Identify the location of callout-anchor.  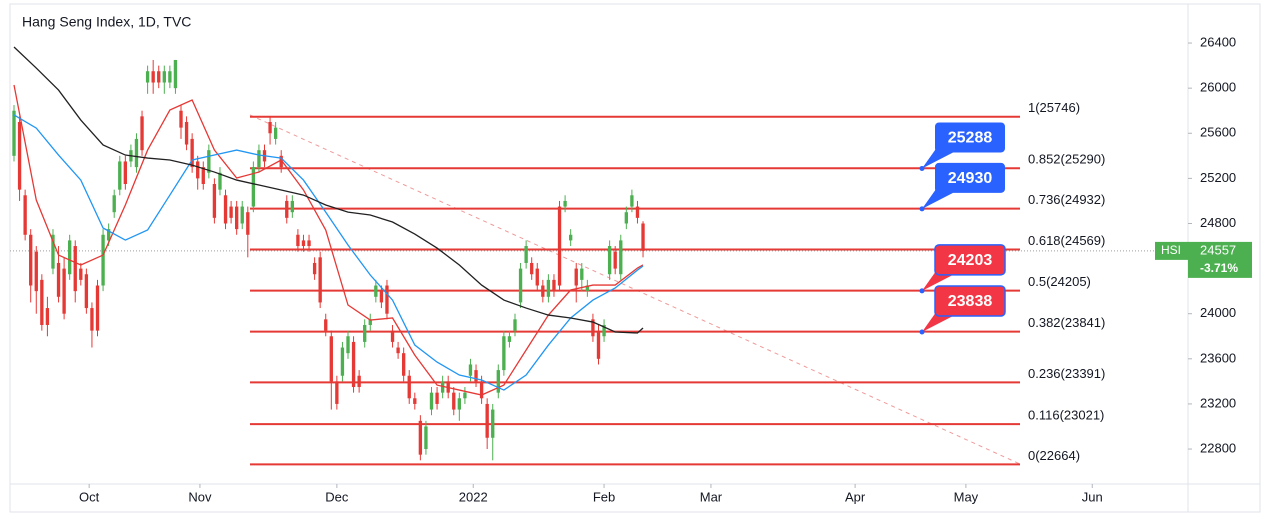
(922, 332).